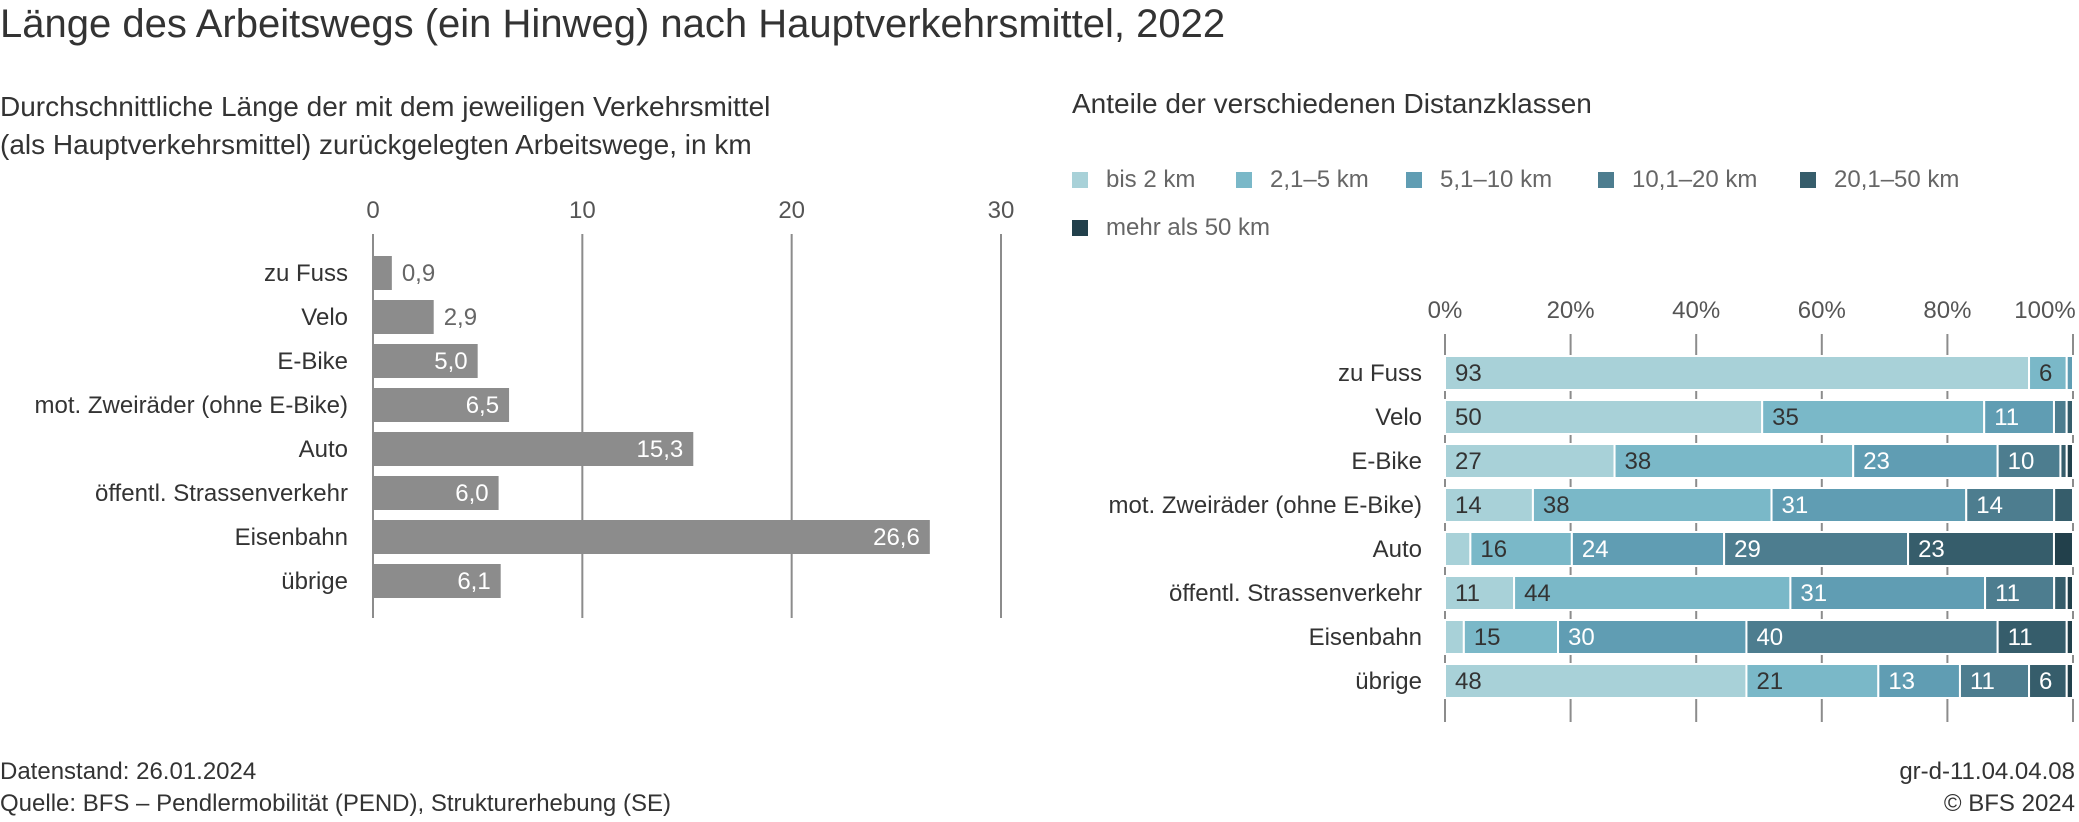  I want to click on data-label: 27, so click(1468, 461).